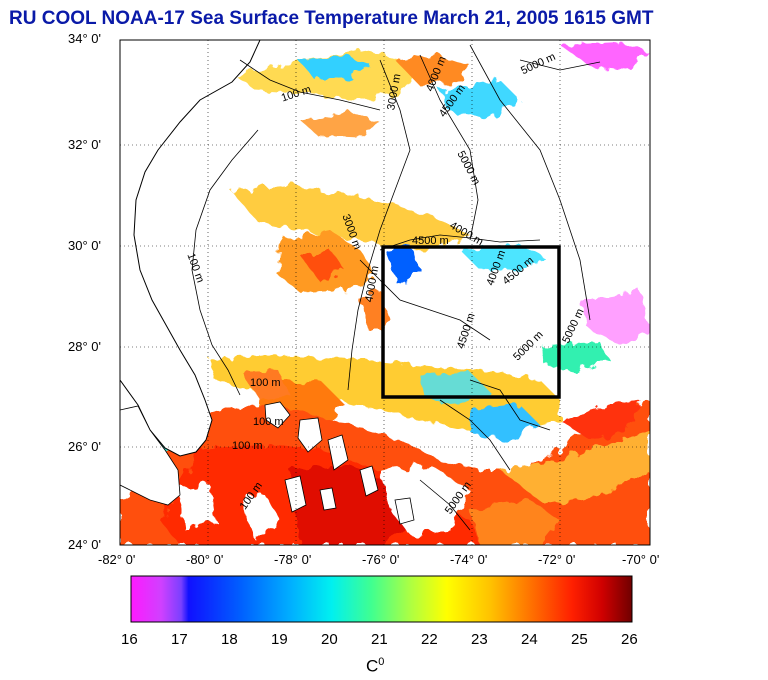  I want to click on lon-label: -72° 0', so click(557, 559).